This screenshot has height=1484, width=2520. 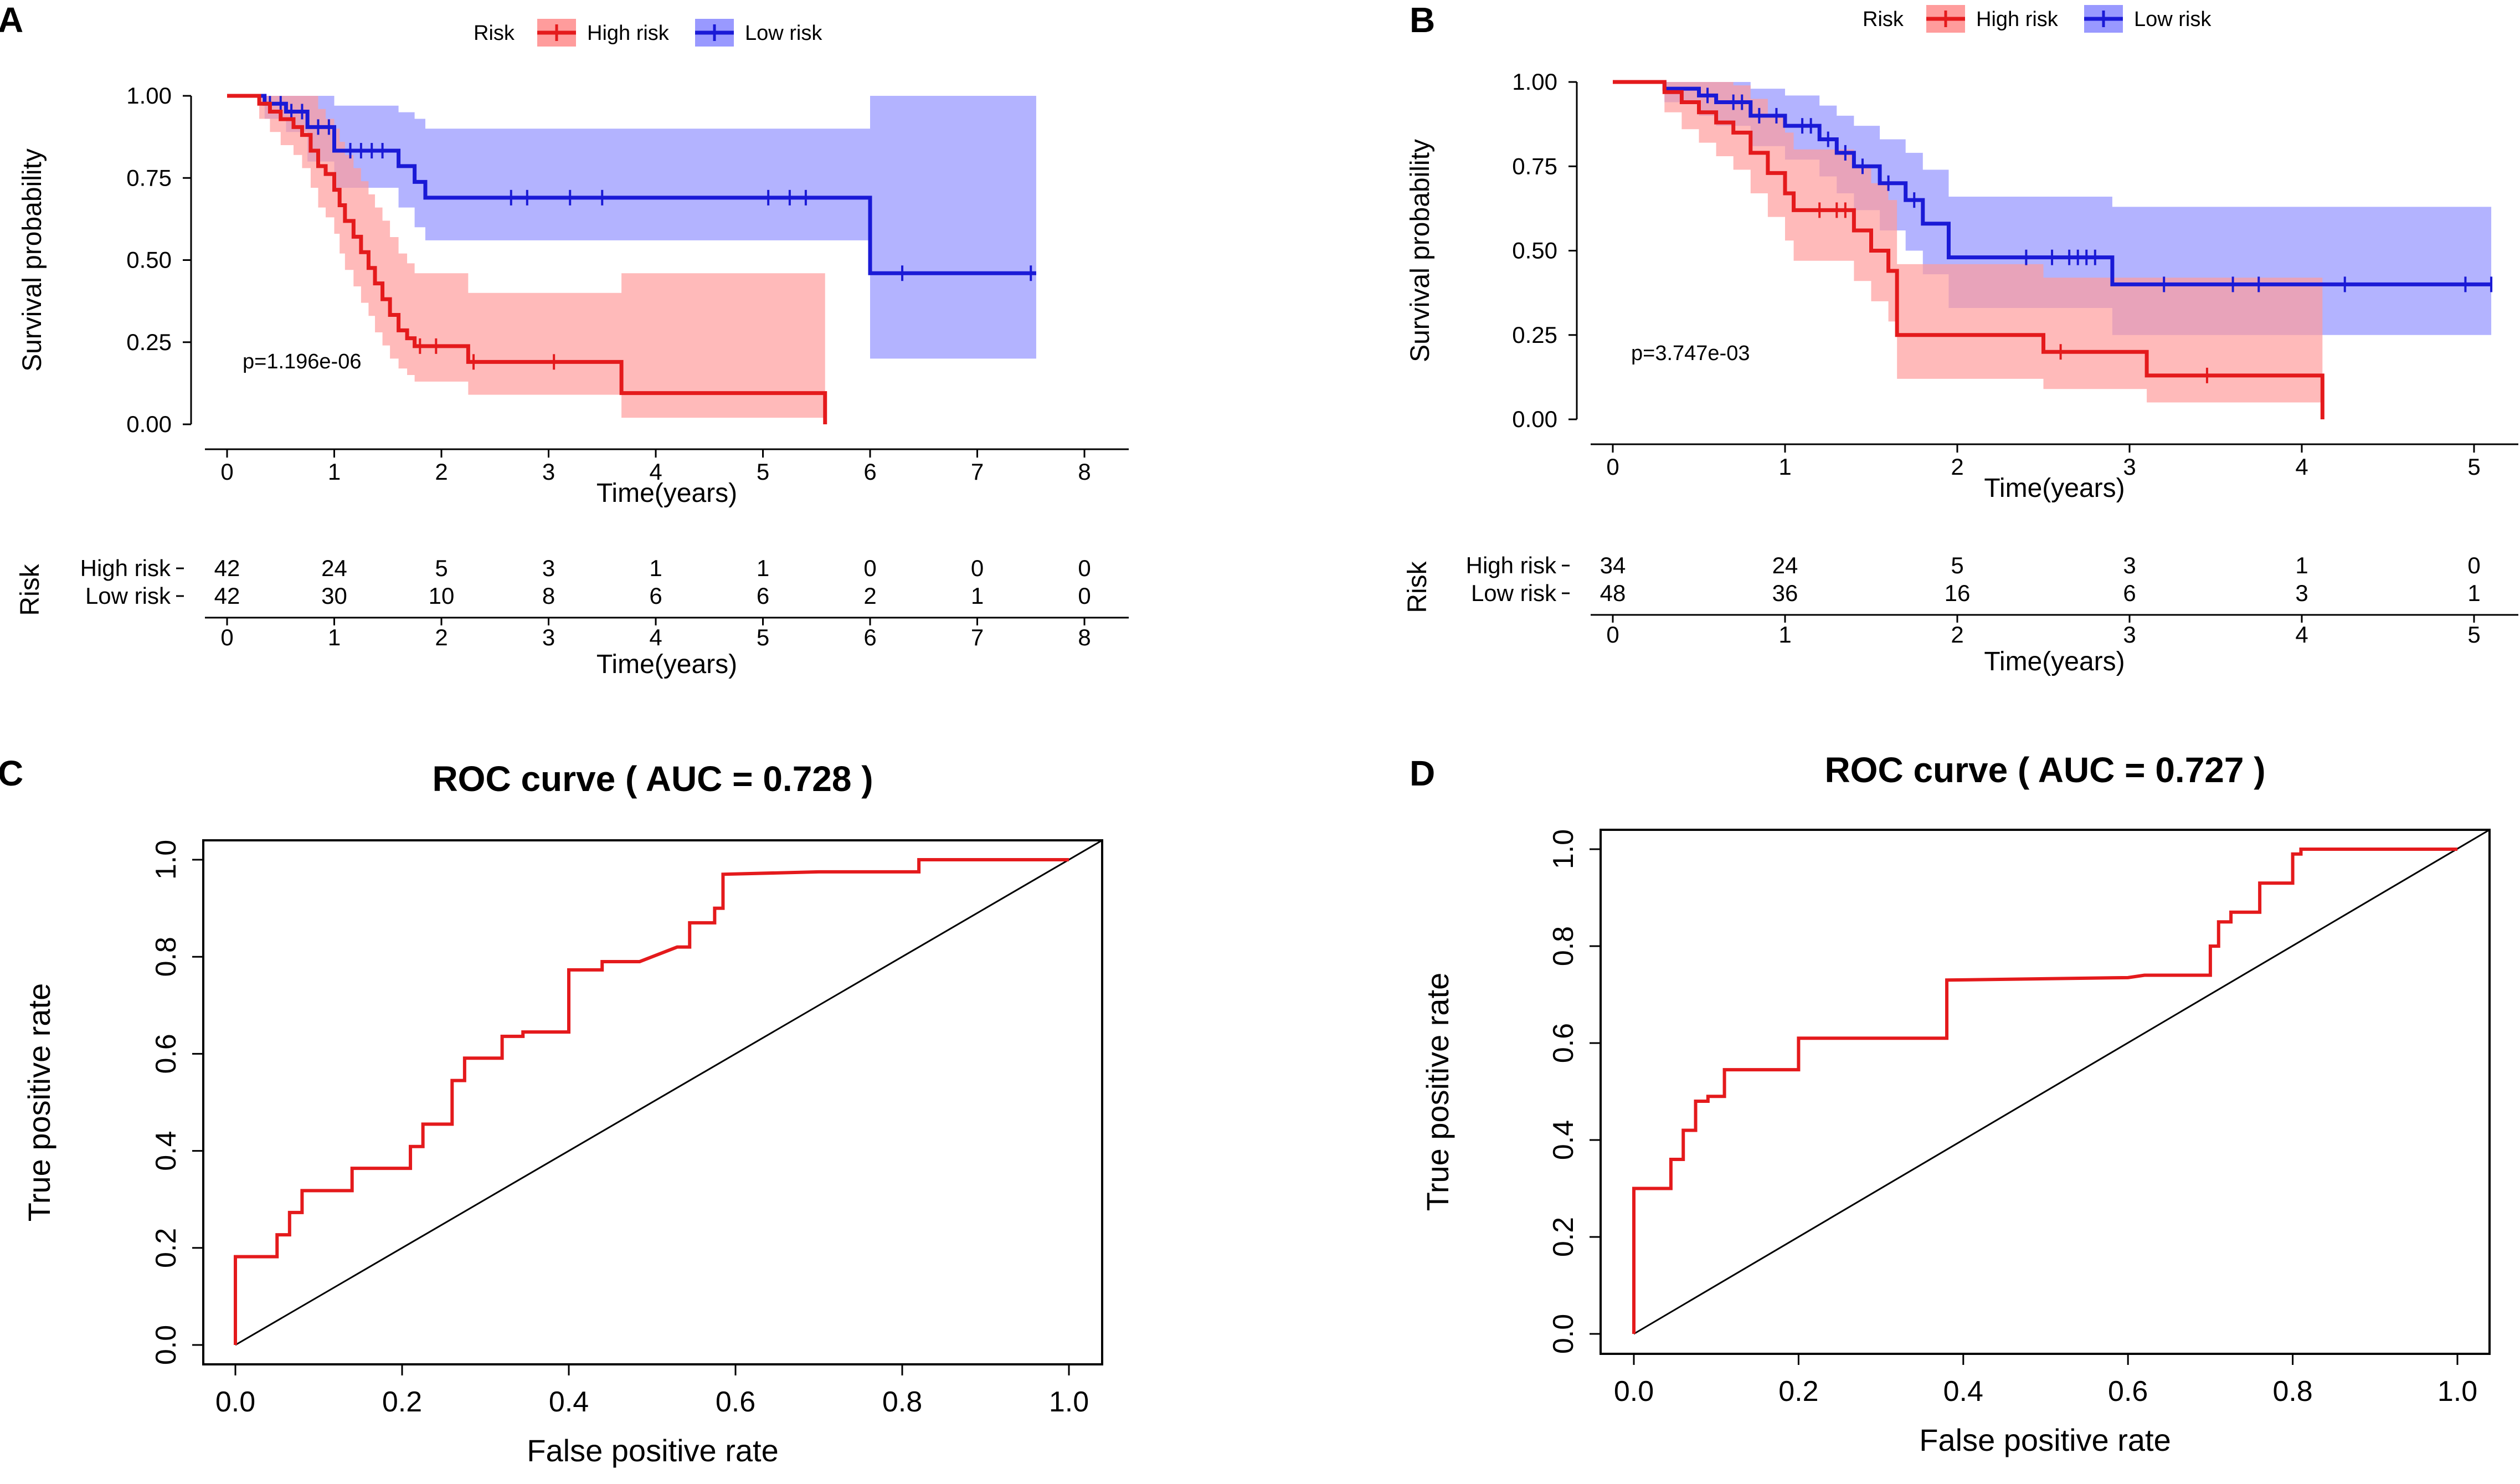 I want to click on roc-title: ROC curve ( AUC = 0.728 ), so click(x=652, y=779).